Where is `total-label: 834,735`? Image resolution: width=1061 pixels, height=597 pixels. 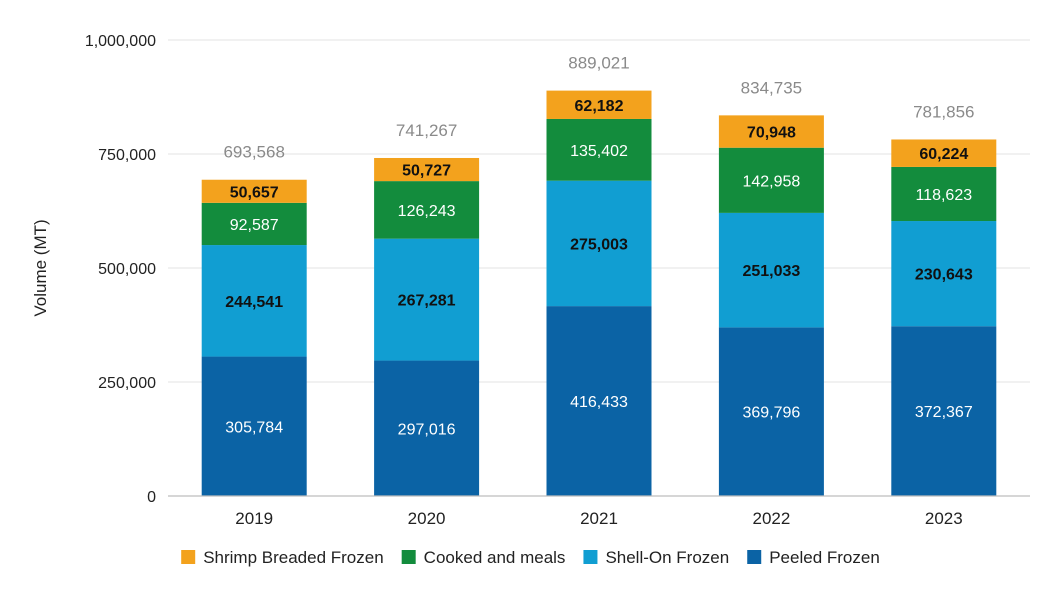
total-label: 834,735 is located at coordinates (771, 87).